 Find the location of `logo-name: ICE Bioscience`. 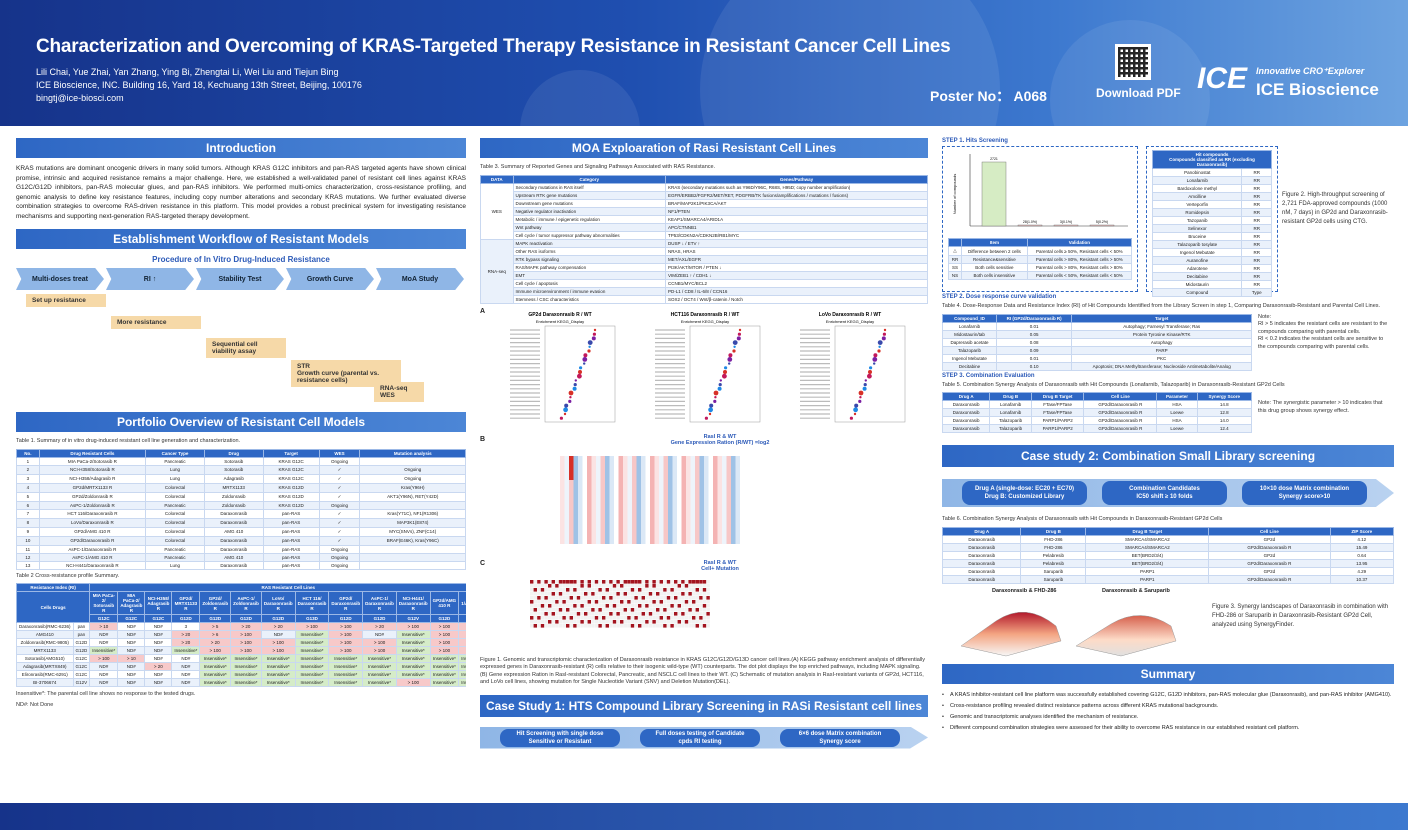

logo-name: ICE Bioscience is located at coordinates (1317, 89).